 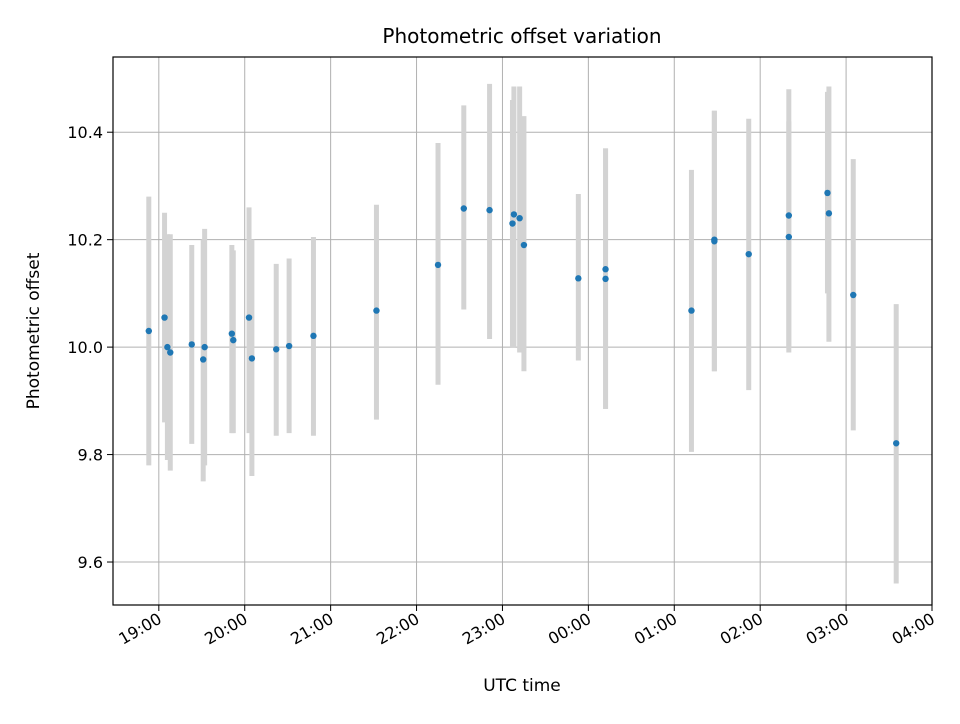 What do you see at coordinates (85, 347) in the screenshot?
I see `y-tick-label: 10.0` at bounding box center [85, 347].